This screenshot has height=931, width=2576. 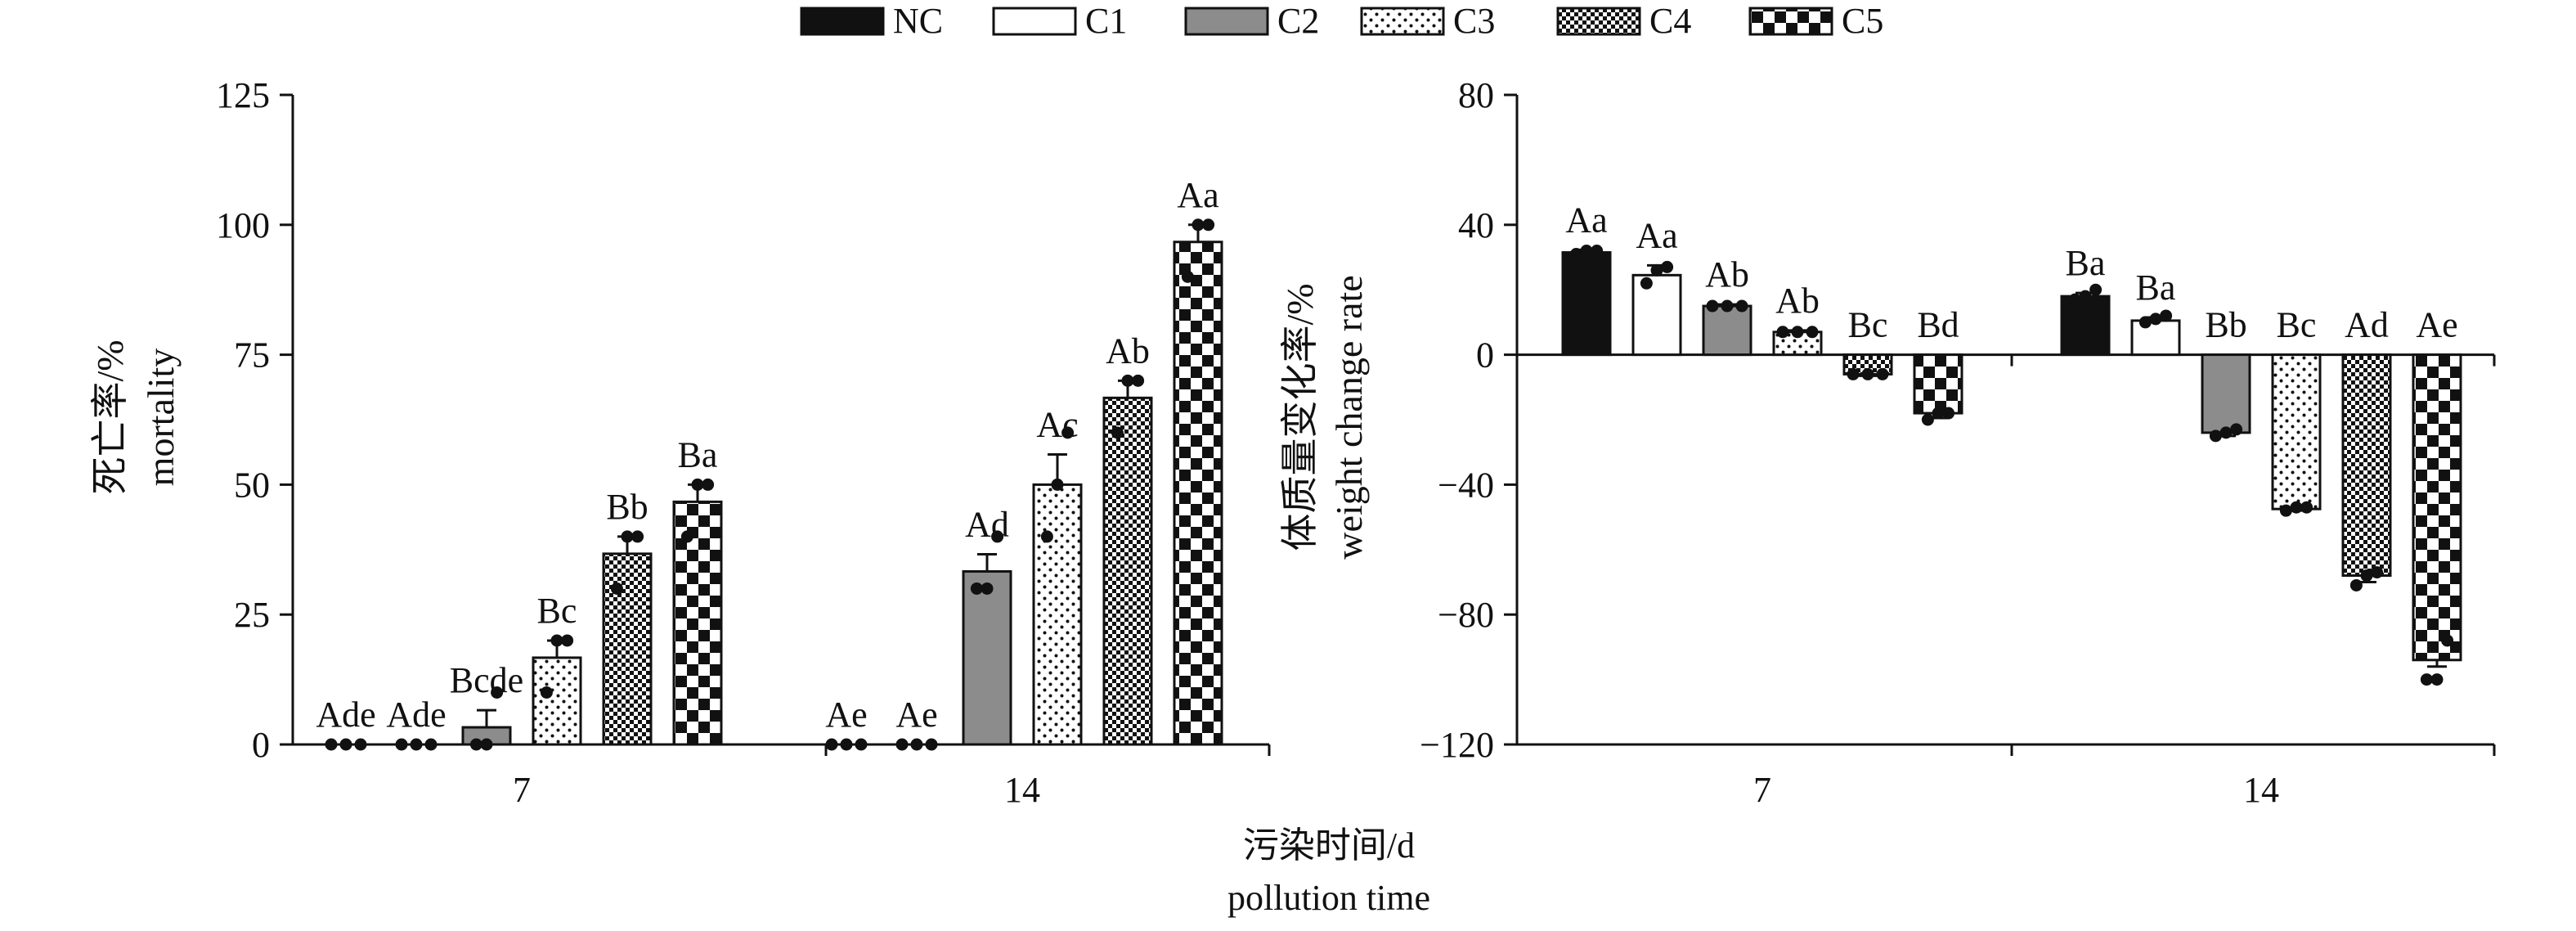 What do you see at coordinates (1868, 325) in the screenshot?
I see `bar-c4-day-7-significance-label: Bc` at bounding box center [1868, 325].